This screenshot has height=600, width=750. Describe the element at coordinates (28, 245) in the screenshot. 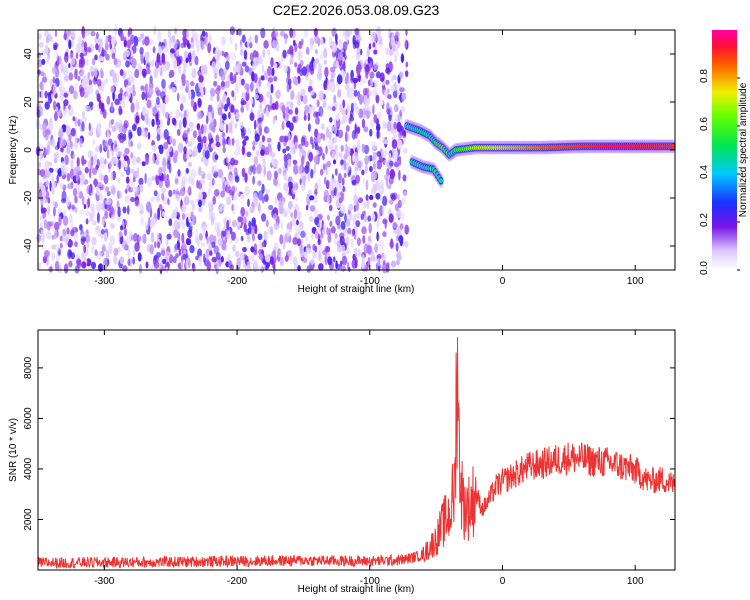

I see `spectrogram-y-tick-label: -40` at that location.